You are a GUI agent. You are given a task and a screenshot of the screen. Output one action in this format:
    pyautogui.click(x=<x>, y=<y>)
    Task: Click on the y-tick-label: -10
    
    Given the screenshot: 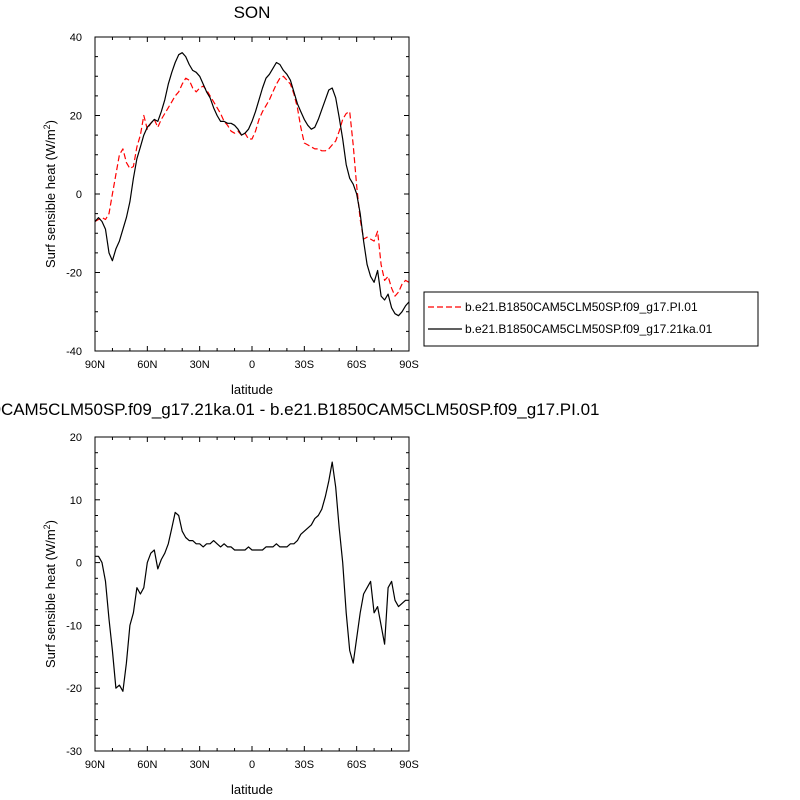 What is the action you would take?
    pyautogui.click(x=74, y=626)
    